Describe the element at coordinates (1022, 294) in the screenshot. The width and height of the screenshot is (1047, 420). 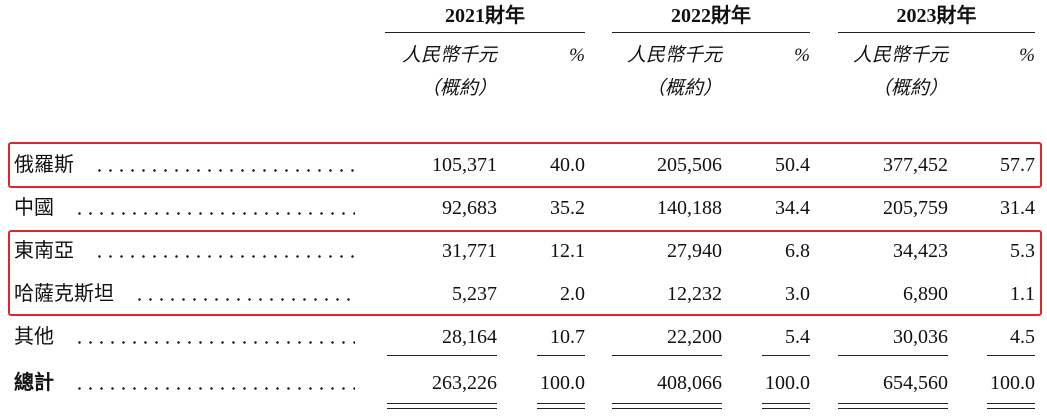
I see `cell: 1.1` at that location.